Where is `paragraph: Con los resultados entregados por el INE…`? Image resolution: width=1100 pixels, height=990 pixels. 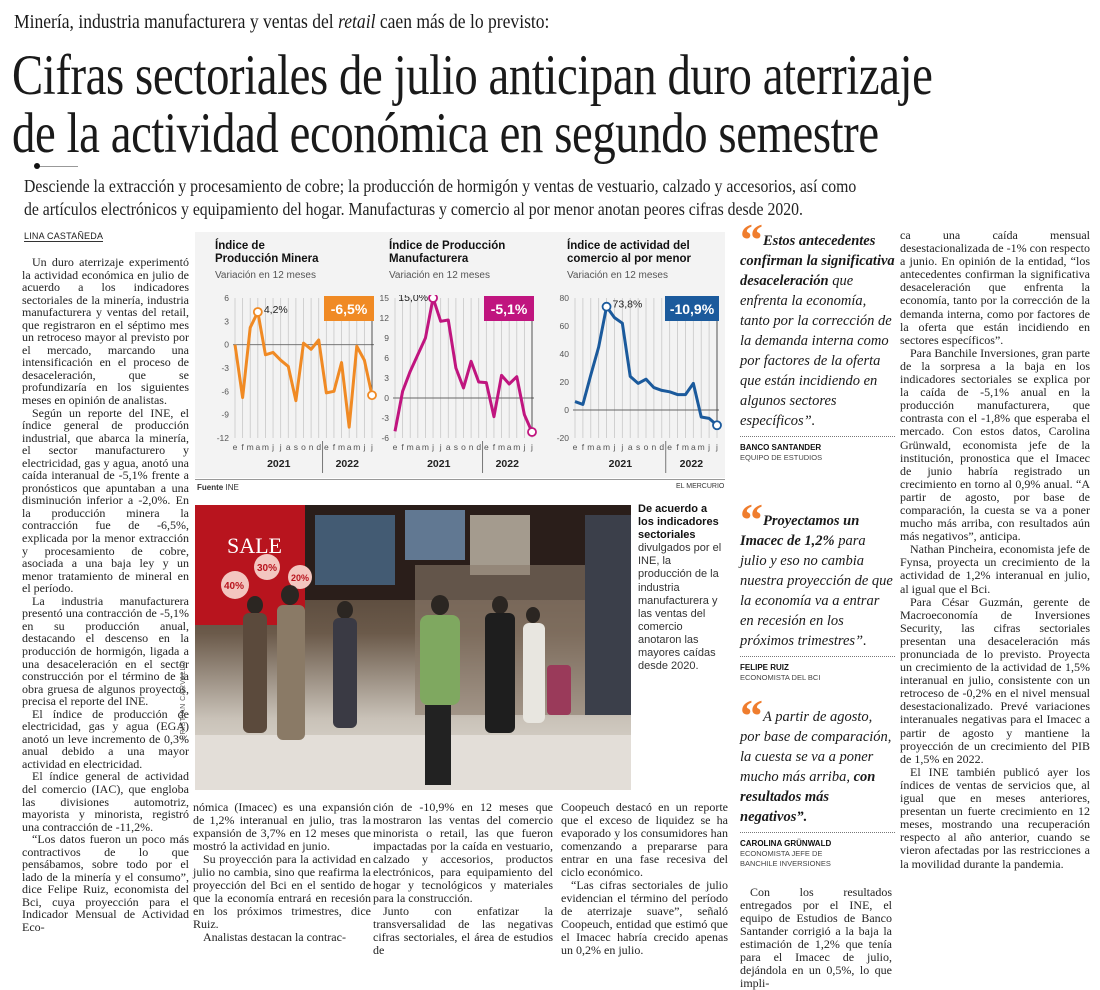 paragraph: Con los resultados entregados por el INE… is located at coordinates (816, 938).